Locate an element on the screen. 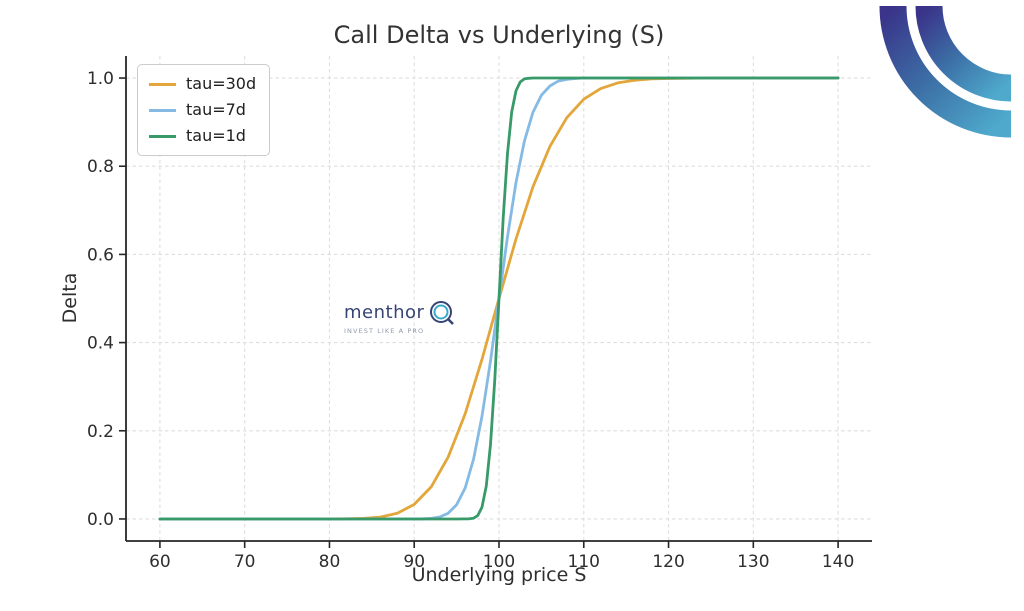 Image resolution: width=1024 pixels, height=611 pixels. legend-item: tau=1d is located at coordinates (202, 136).